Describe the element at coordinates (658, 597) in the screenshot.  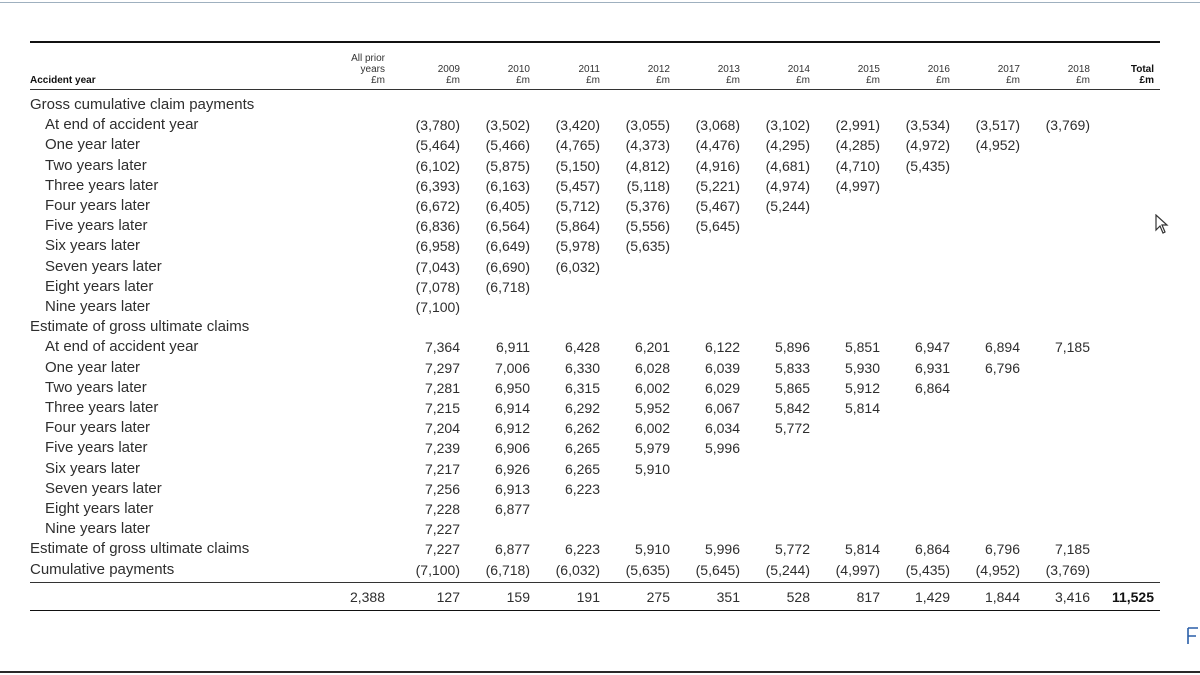
I see `value-cell: 275` at that location.